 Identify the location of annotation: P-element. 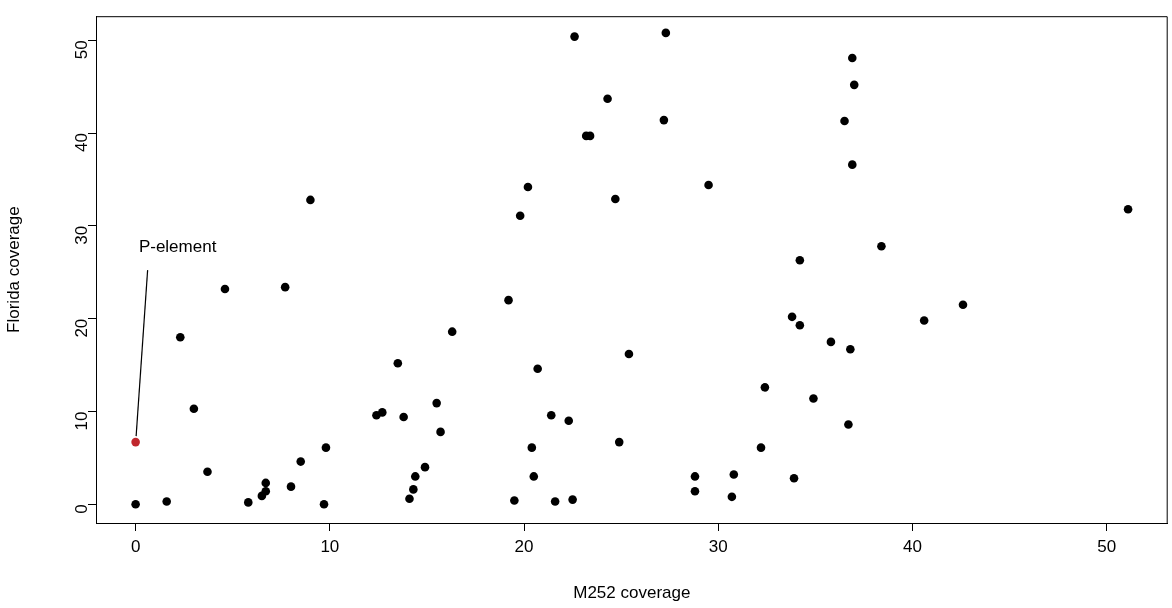
(177, 247).